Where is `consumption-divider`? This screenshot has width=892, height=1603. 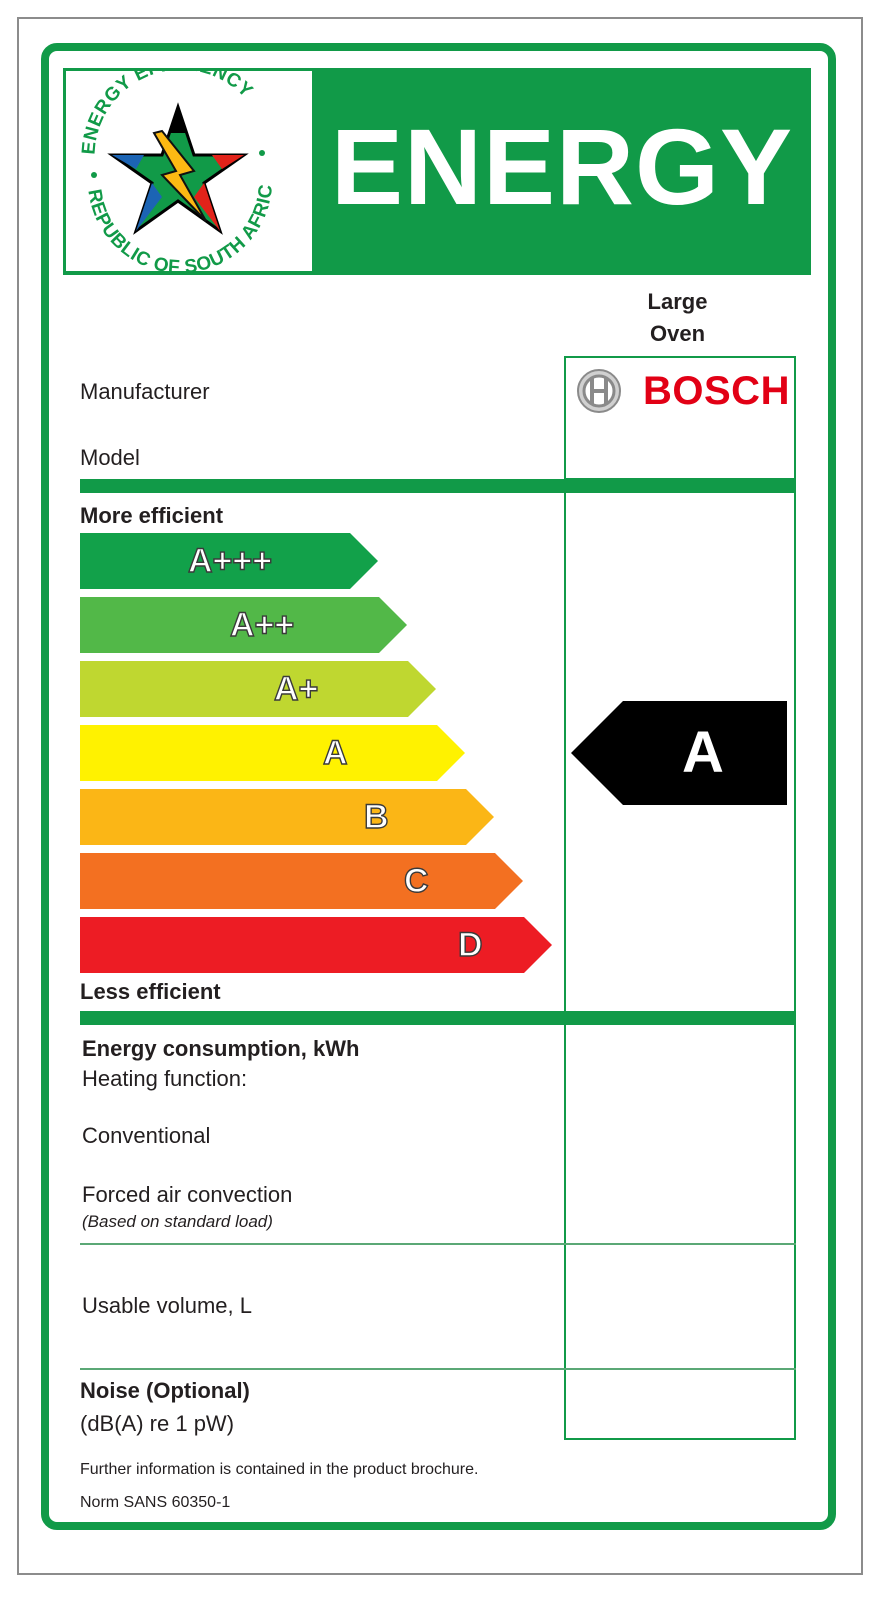 consumption-divider is located at coordinates (438, 1244).